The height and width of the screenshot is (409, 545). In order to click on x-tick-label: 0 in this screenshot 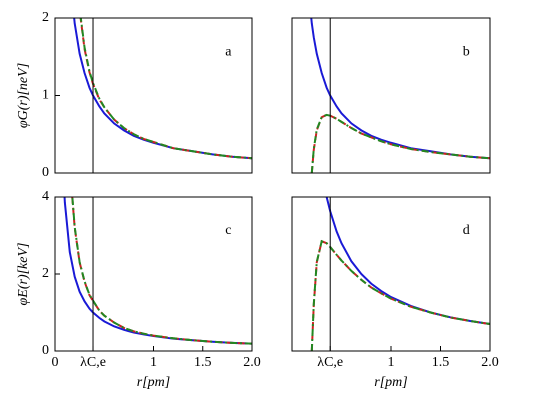, I will do `click(55, 362)`.